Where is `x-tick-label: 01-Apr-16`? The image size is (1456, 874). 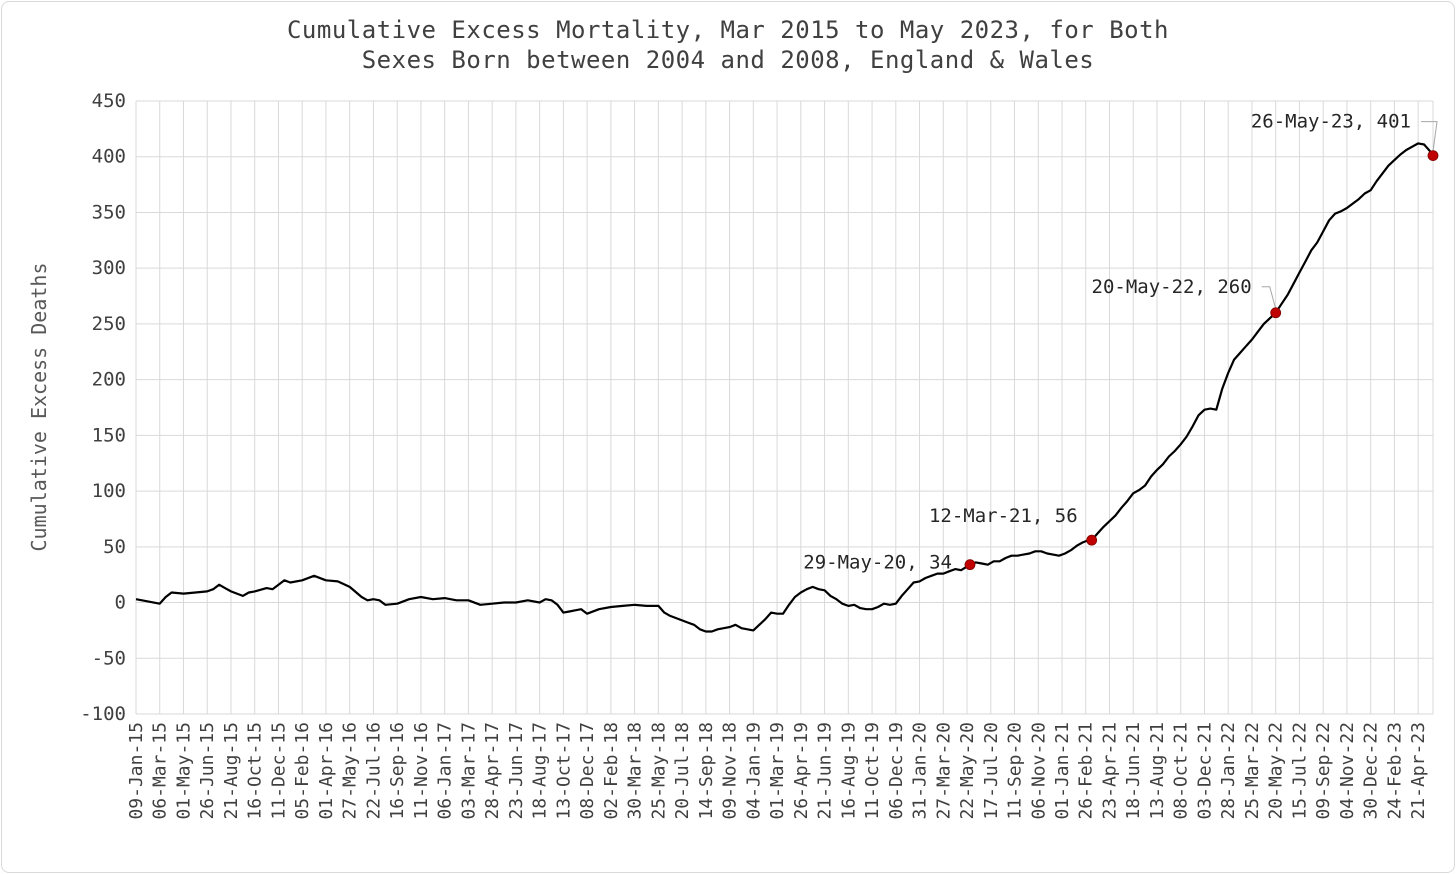 x-tick-label: 01-Apr-16 is located at coordinates (326, 771).